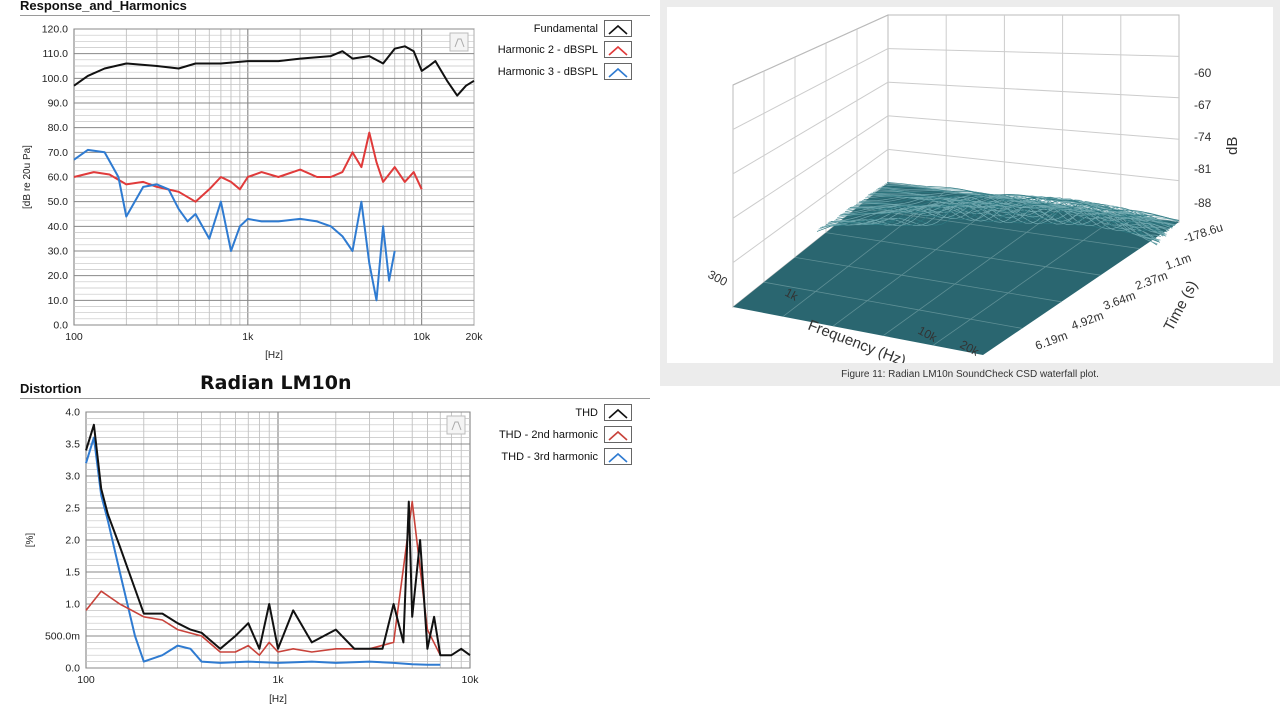  What do you see at coordinates (103, 6) in the screenshot?
I see `response-section-title: Response_and_Harmonics` at bounding box center [103, 6].